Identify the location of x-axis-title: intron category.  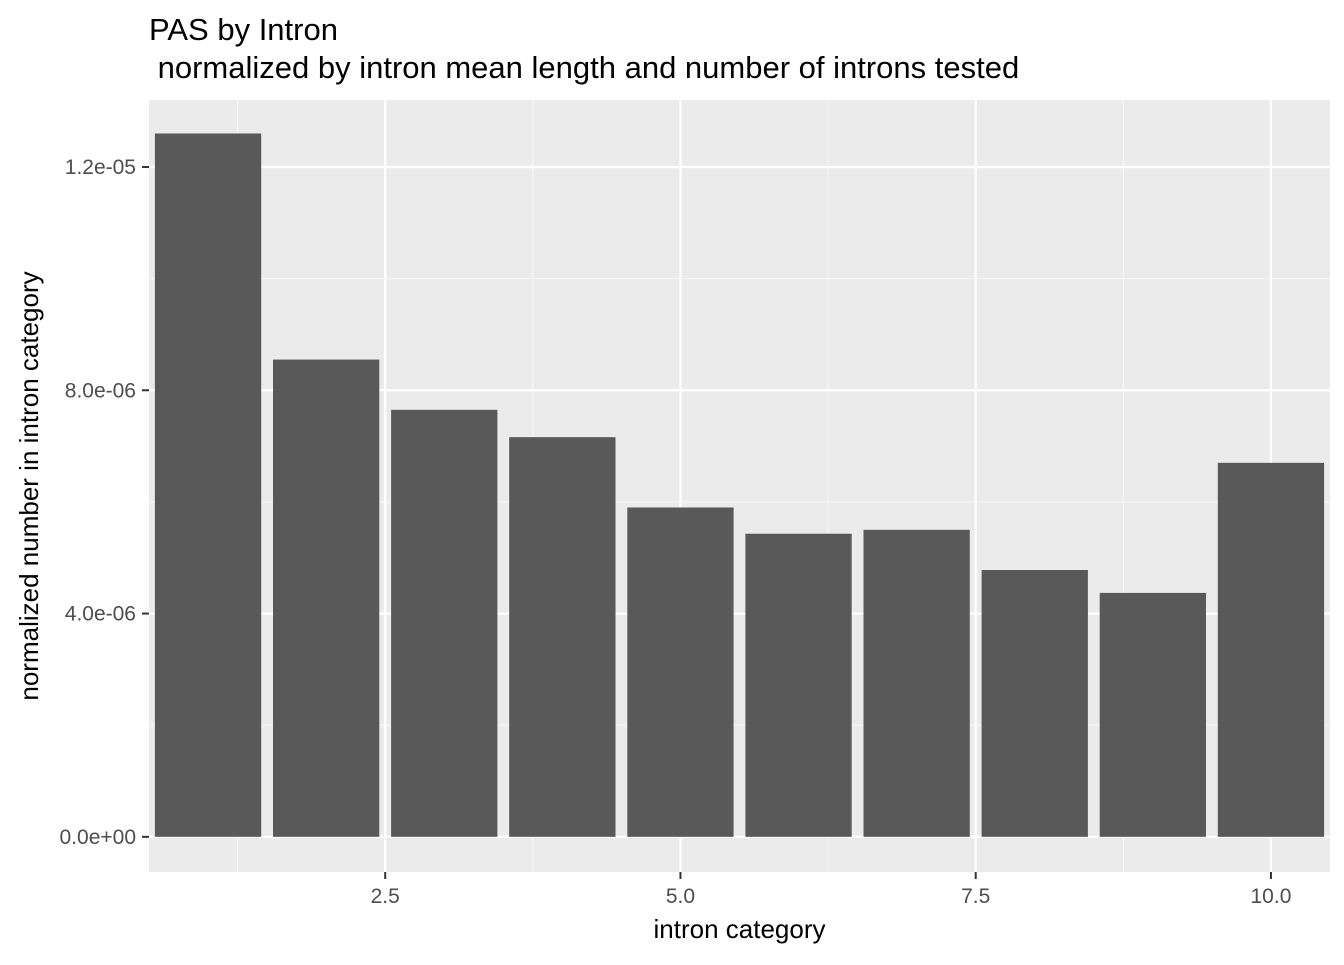
(740, 929).